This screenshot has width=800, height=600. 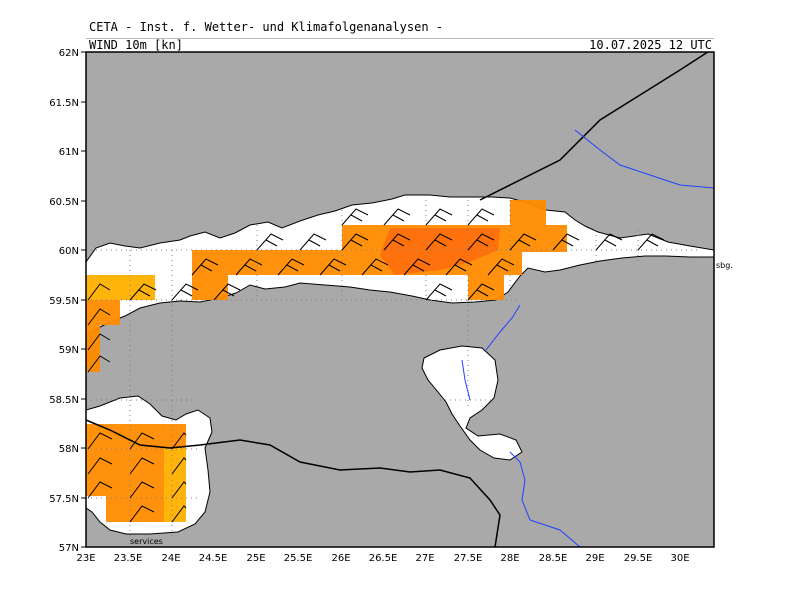 What do you see at coordinates (594, 558) in the screenshot?
I see `lon-label: 29E` at bounding box center [594, 558].